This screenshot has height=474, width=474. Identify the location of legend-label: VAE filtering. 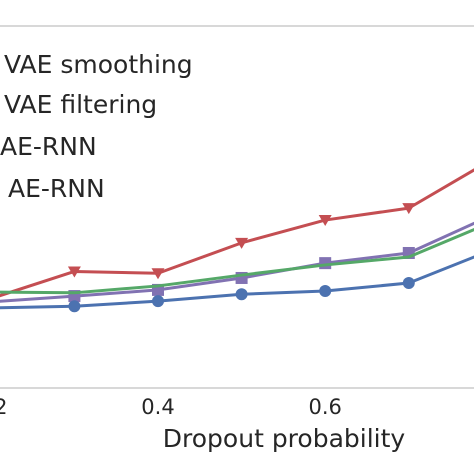
(80, 104).